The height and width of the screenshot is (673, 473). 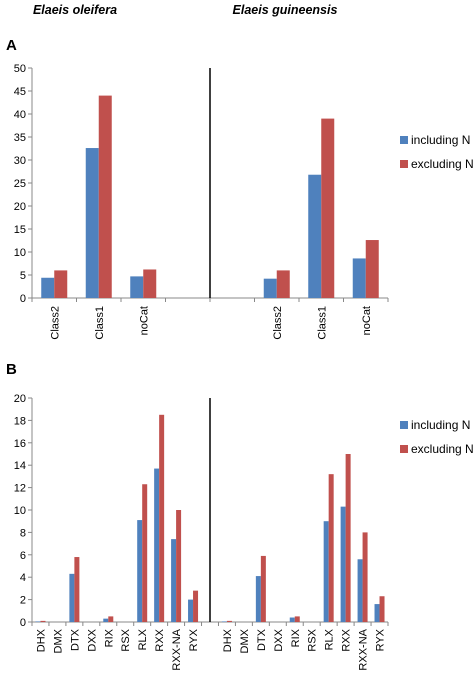 I want to click on panel-a-label: A, so click(x=11, y=45).